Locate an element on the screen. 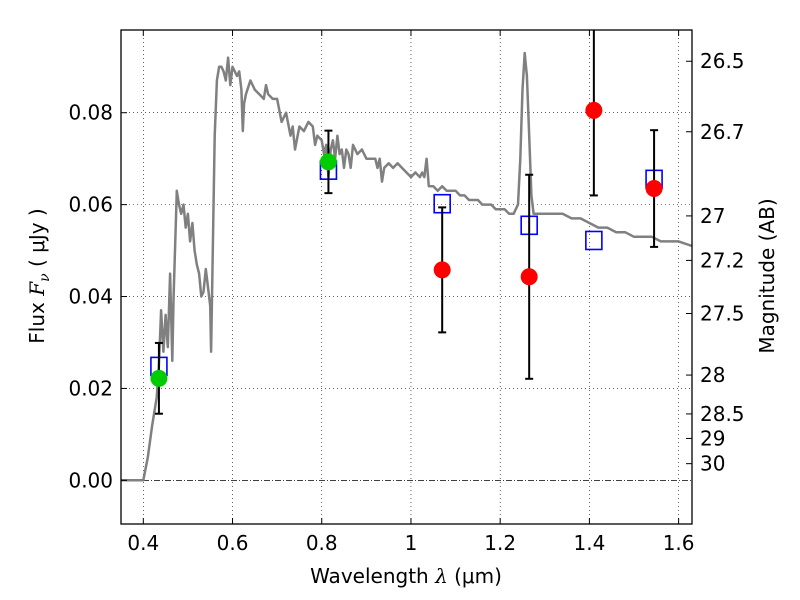 This screenshot has height=600, width=800. y-tick-label: 0.06 is located at coordinates (90, 205).